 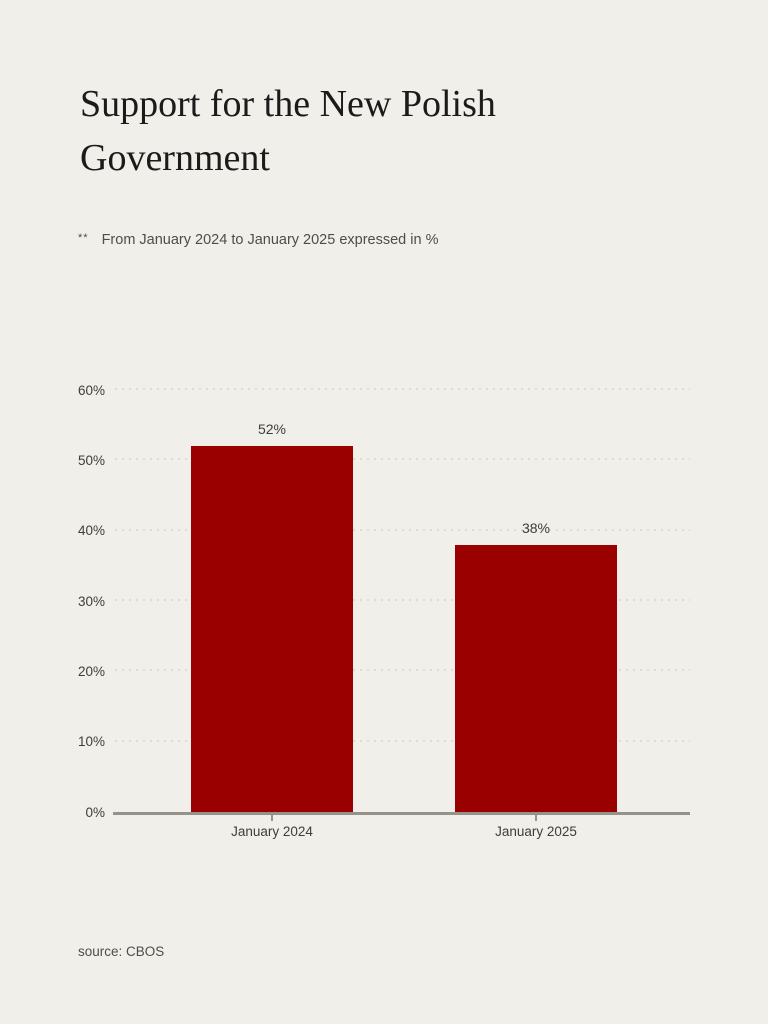 I want to click on y-axis-label-50: 50%, so click(x=91, y=460).